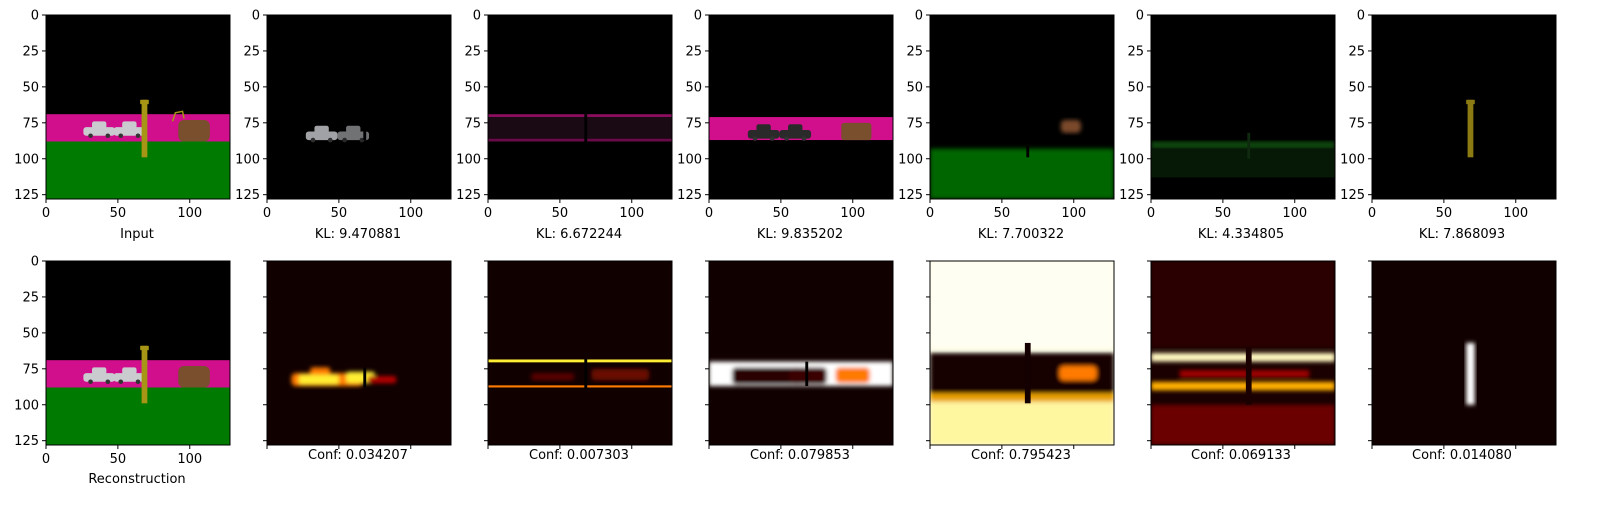 Image resolution: width=1609 pixels, height=509 pixels. What do you see at coordinates (590, 374) in the screenshot?
I see `conf2-heat-band` at bounding box center [590, 374].